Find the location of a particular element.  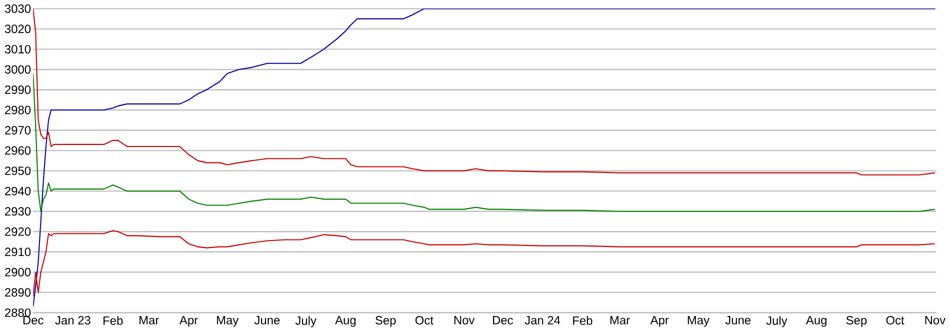

y-tick-label: 2880 is located at coordinates (18, 313).